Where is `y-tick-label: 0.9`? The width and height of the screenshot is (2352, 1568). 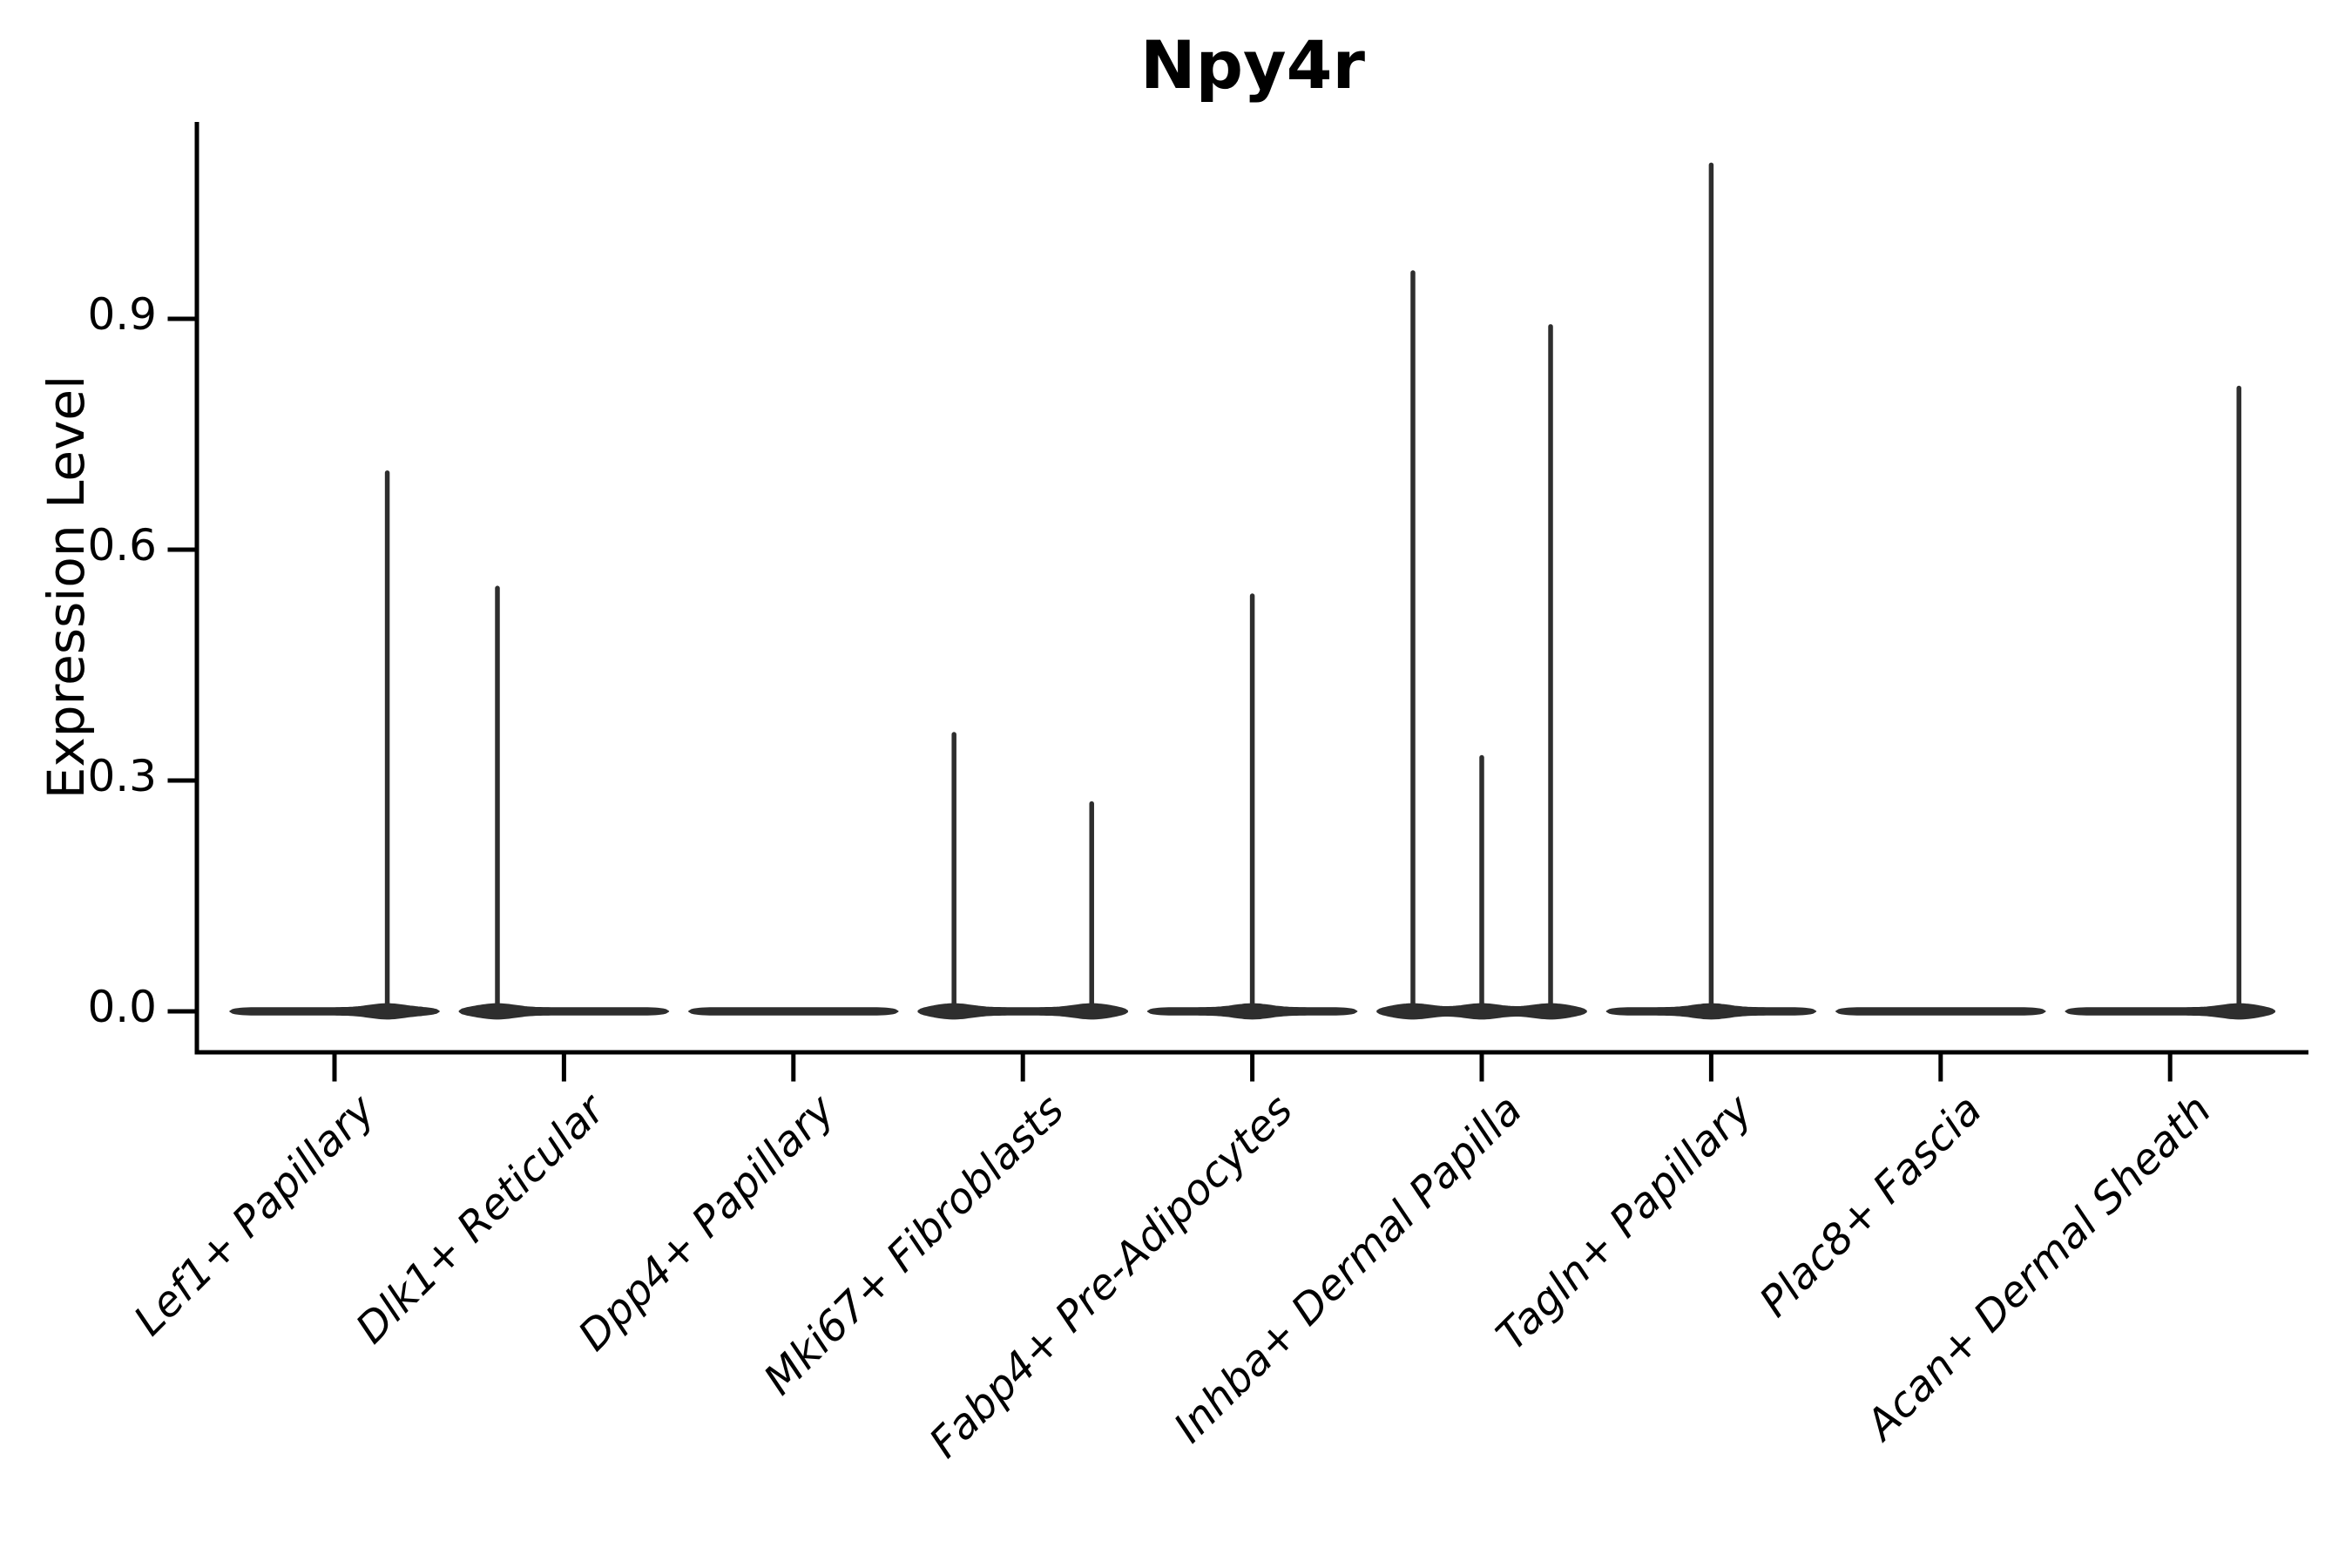 y-tick-label: 0.9 is located at coordinates (122, 315).